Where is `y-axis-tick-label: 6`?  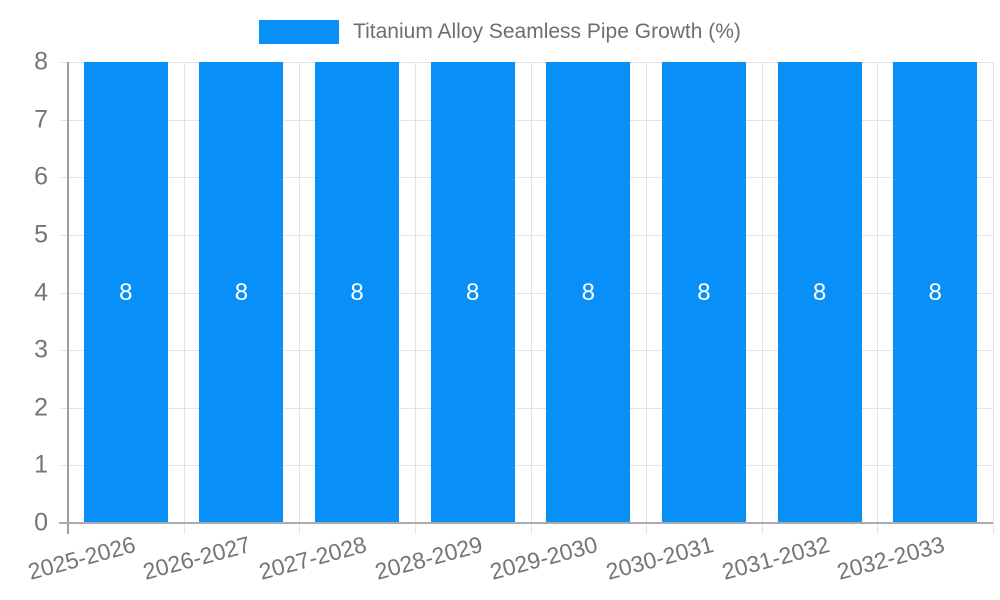
y-axis-tick-label: 6 is located at coordinates (41, 176).